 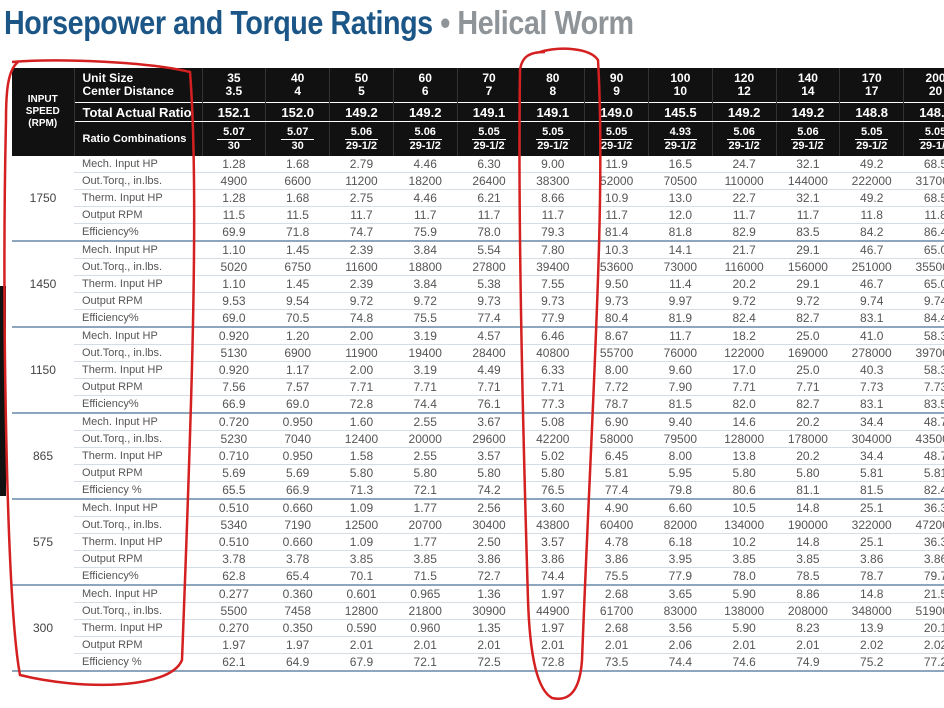 I want to click on value-cell: 83.5, so click(x=923, y=404).